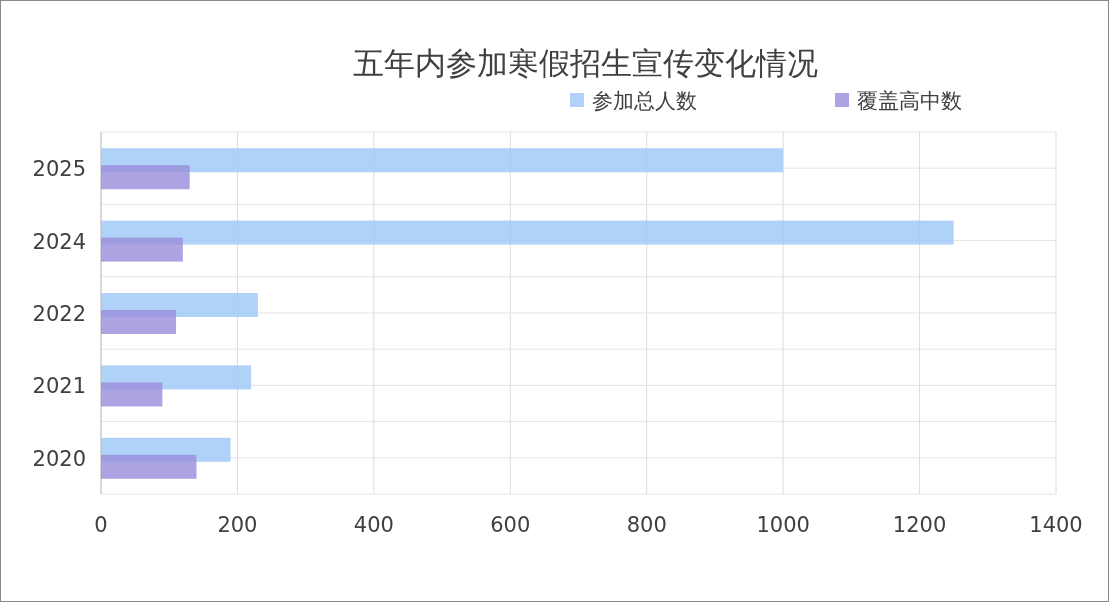  Describe the element at coordinates (59, 458) in the screenshot. I see `y-tick-label: 2020` at that location.